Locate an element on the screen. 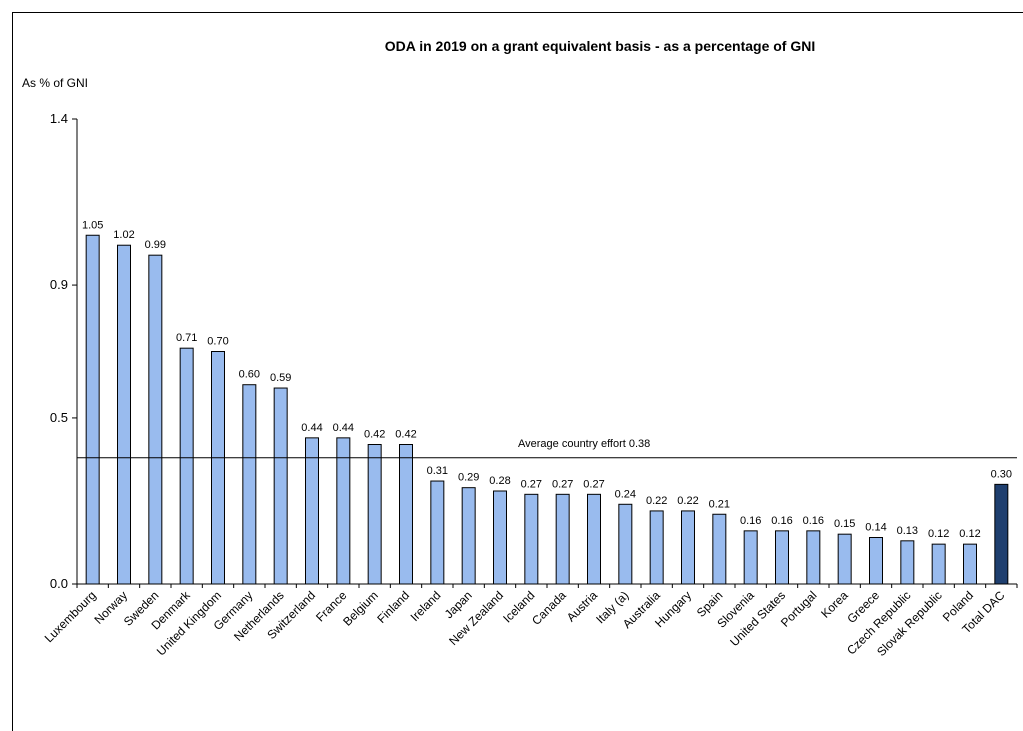 This screenshot has height=731, width=1023. bar-value-label: 0.31 is located at coordinates (437, 471).